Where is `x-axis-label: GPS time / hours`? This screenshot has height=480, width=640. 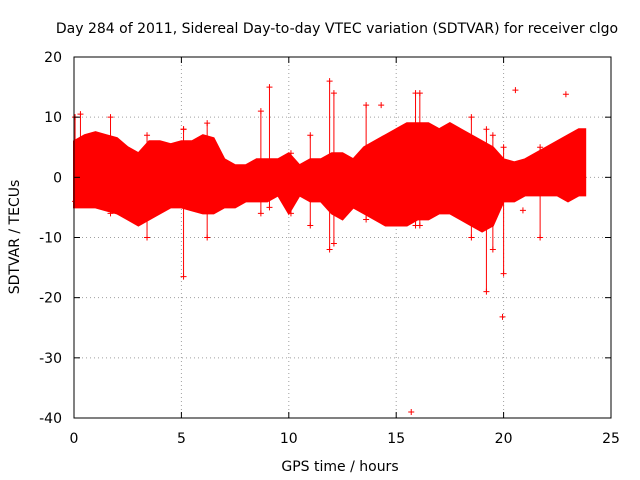 x-axis-label: GPS time / hours is located at coordinates (339, 467).